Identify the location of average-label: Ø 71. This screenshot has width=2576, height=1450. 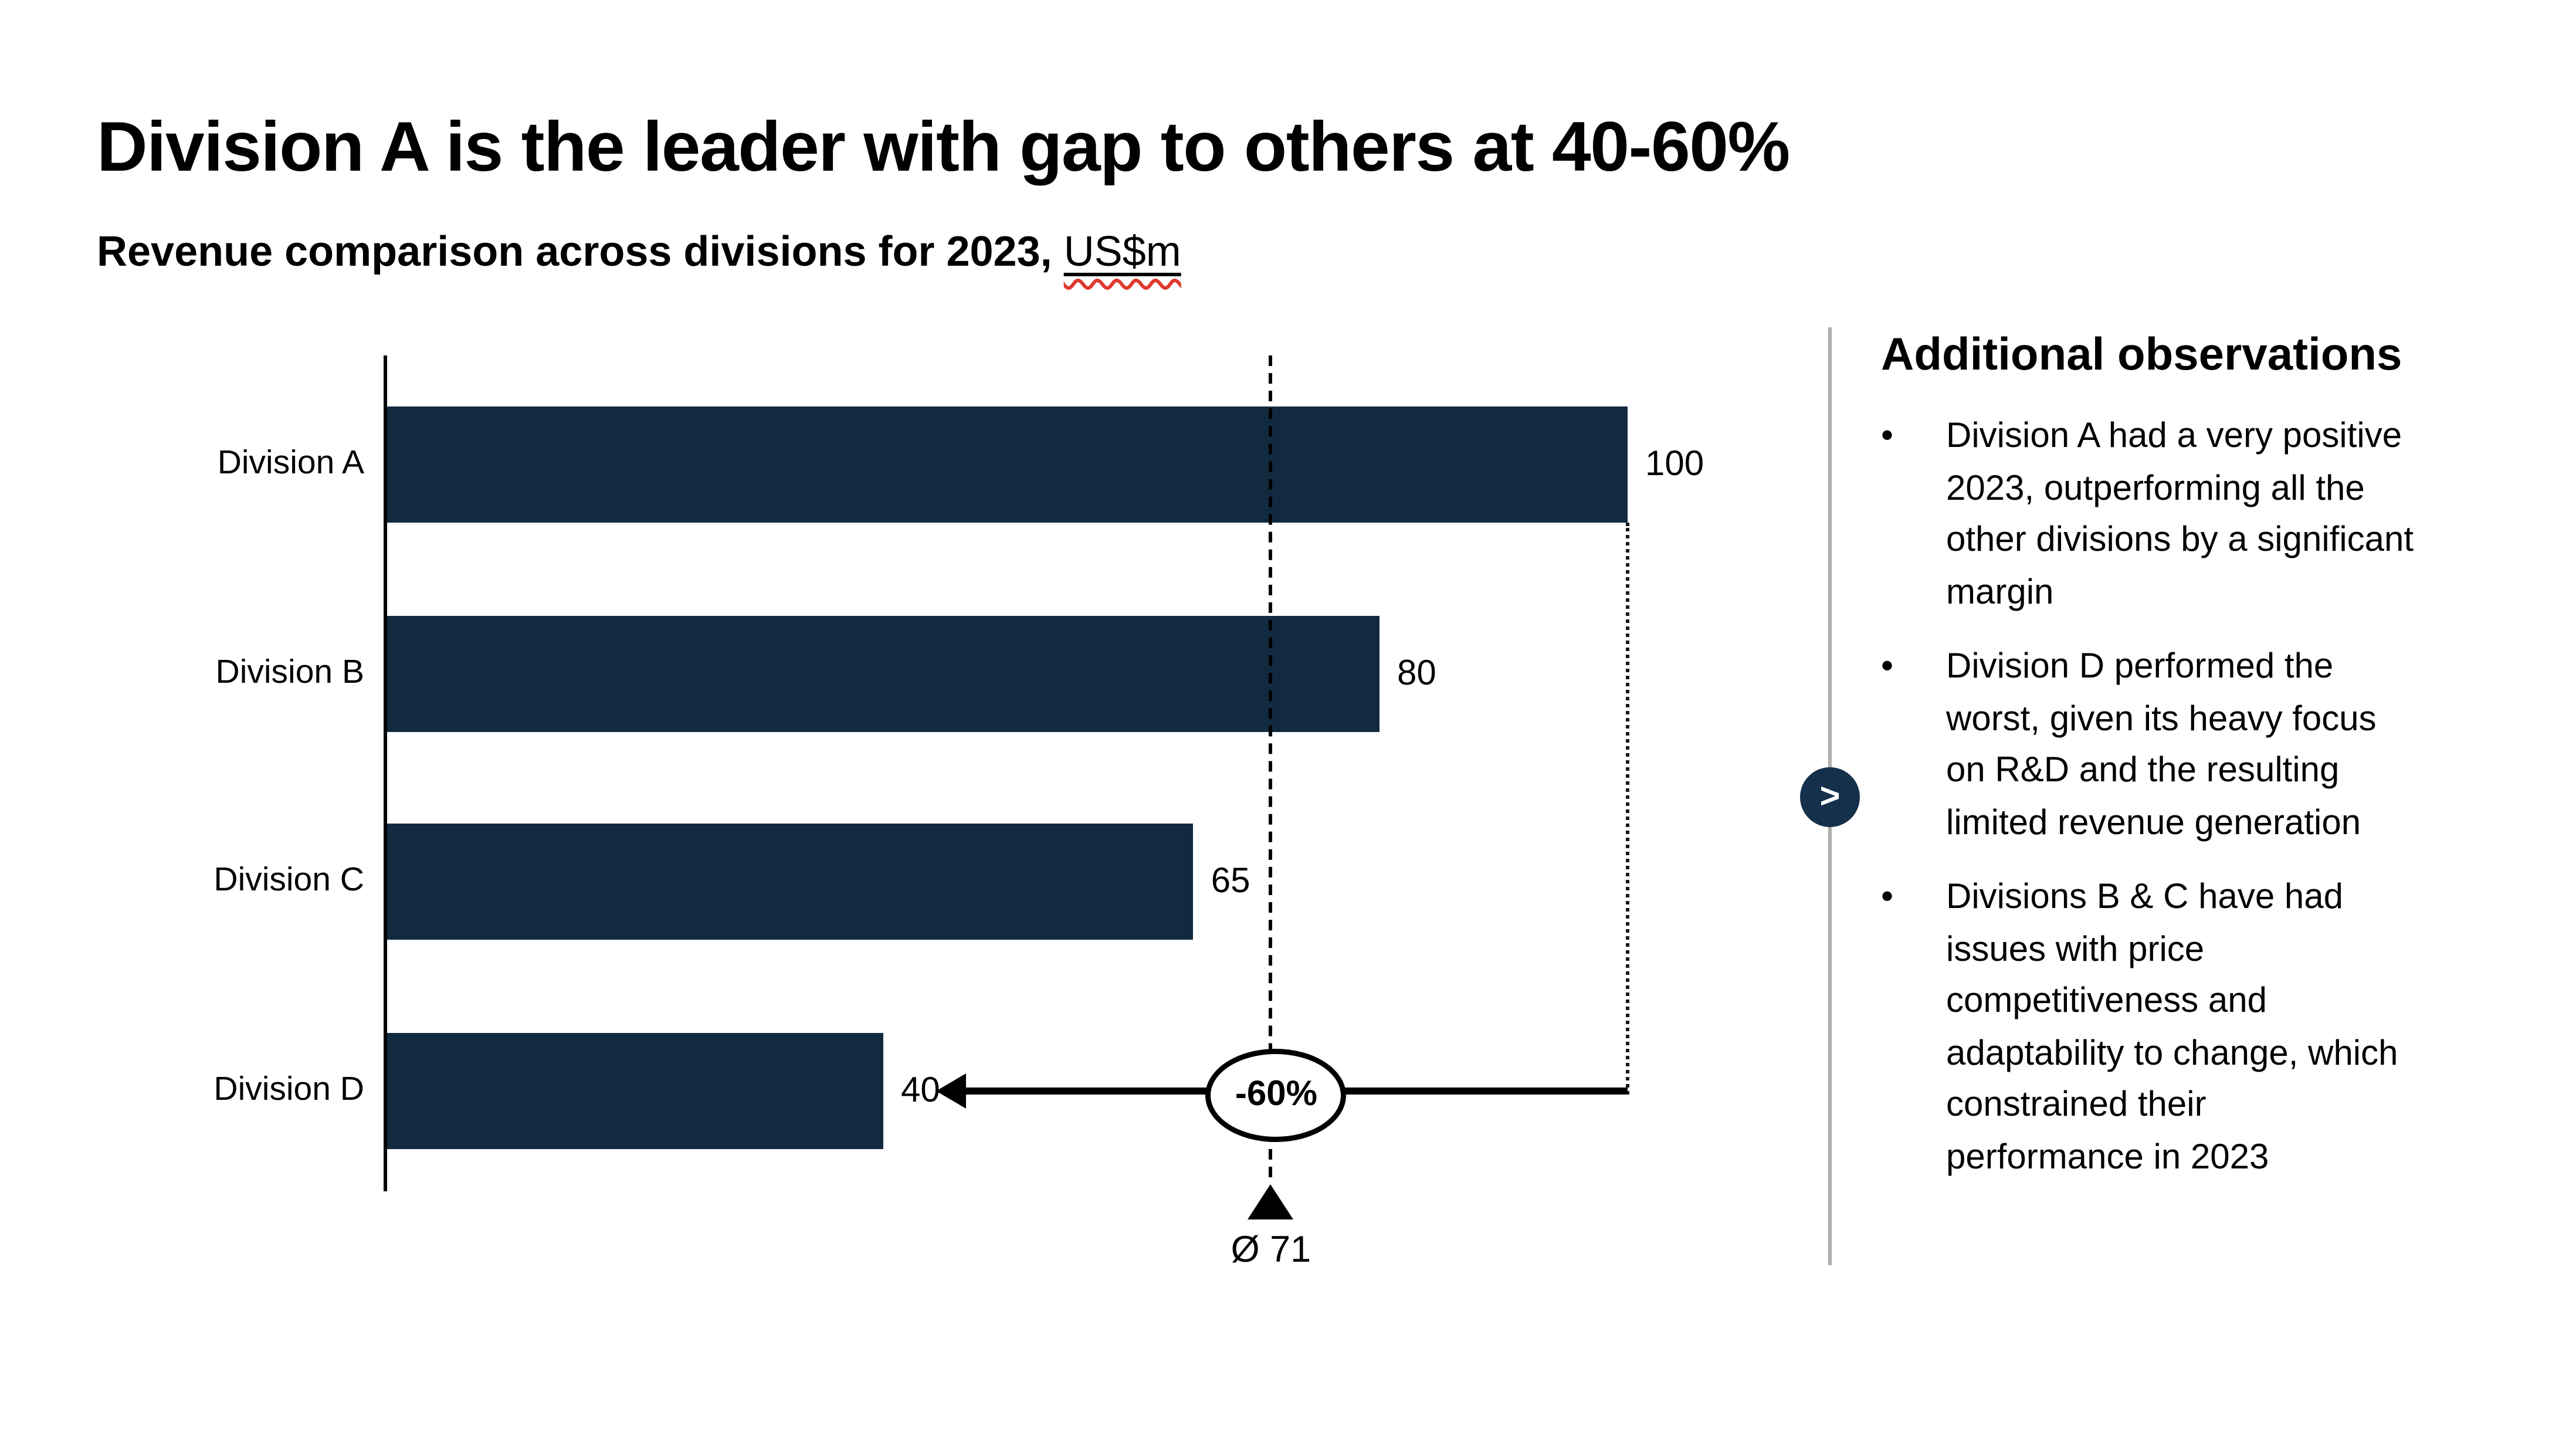
(1271, 1250).